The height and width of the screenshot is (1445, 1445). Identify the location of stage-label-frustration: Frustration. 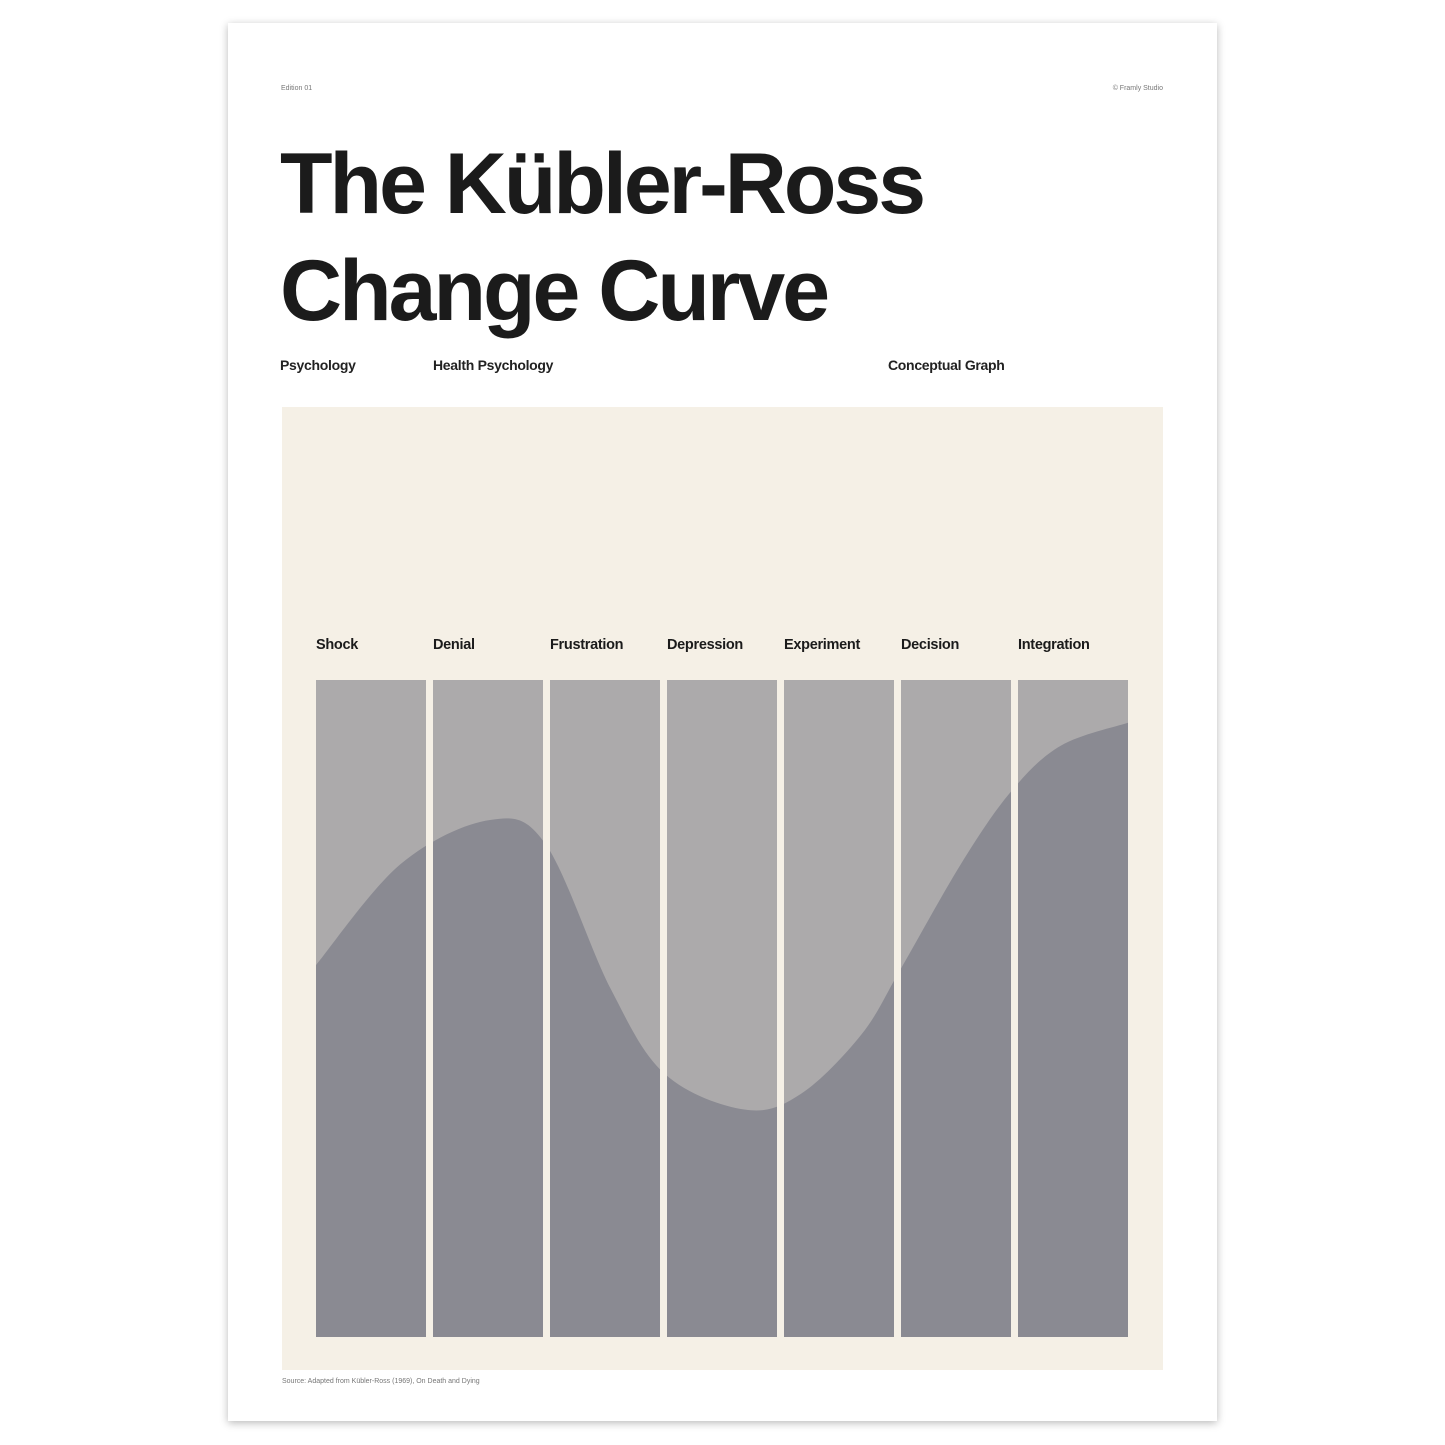
(587, 645).